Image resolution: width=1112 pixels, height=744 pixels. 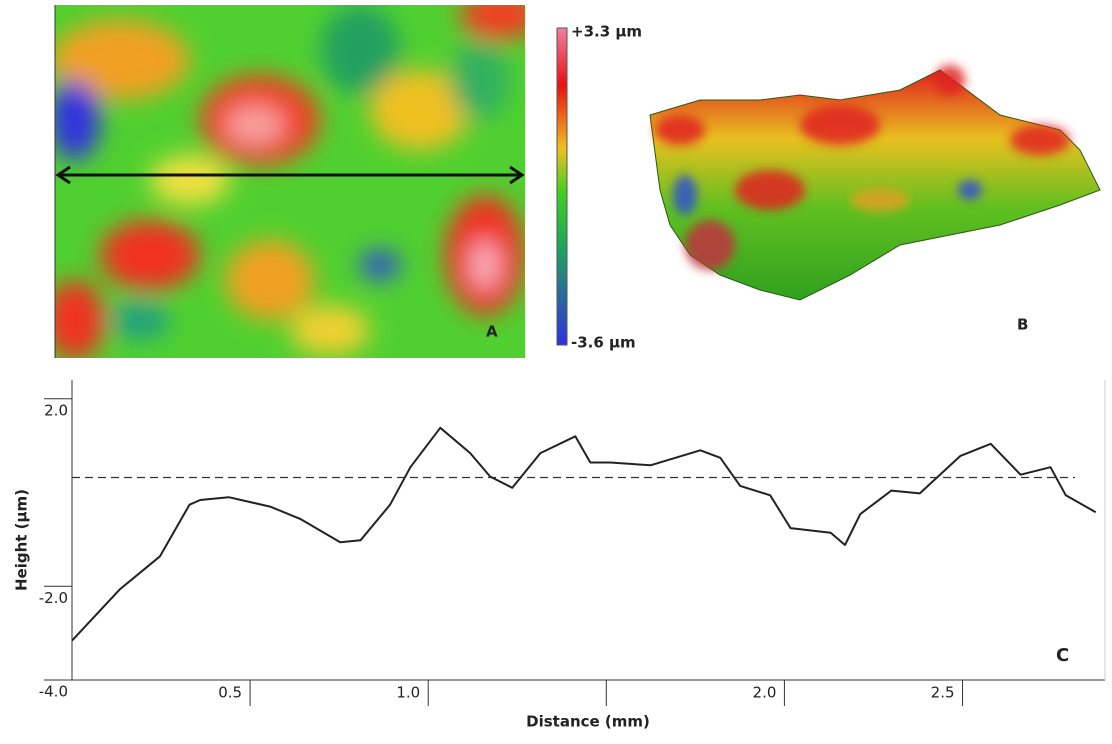 I want to click on panel-label: B, so click(x=1022, y=325).